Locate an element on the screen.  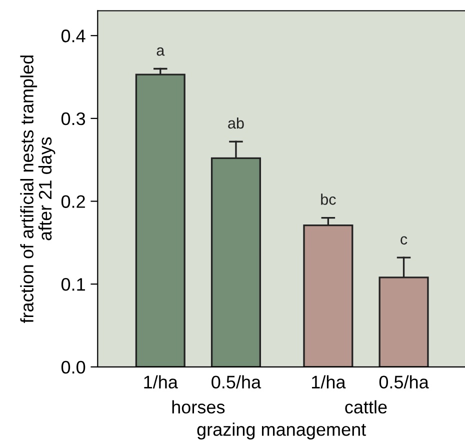
data-label: ab is located at coordinates (236, 123).